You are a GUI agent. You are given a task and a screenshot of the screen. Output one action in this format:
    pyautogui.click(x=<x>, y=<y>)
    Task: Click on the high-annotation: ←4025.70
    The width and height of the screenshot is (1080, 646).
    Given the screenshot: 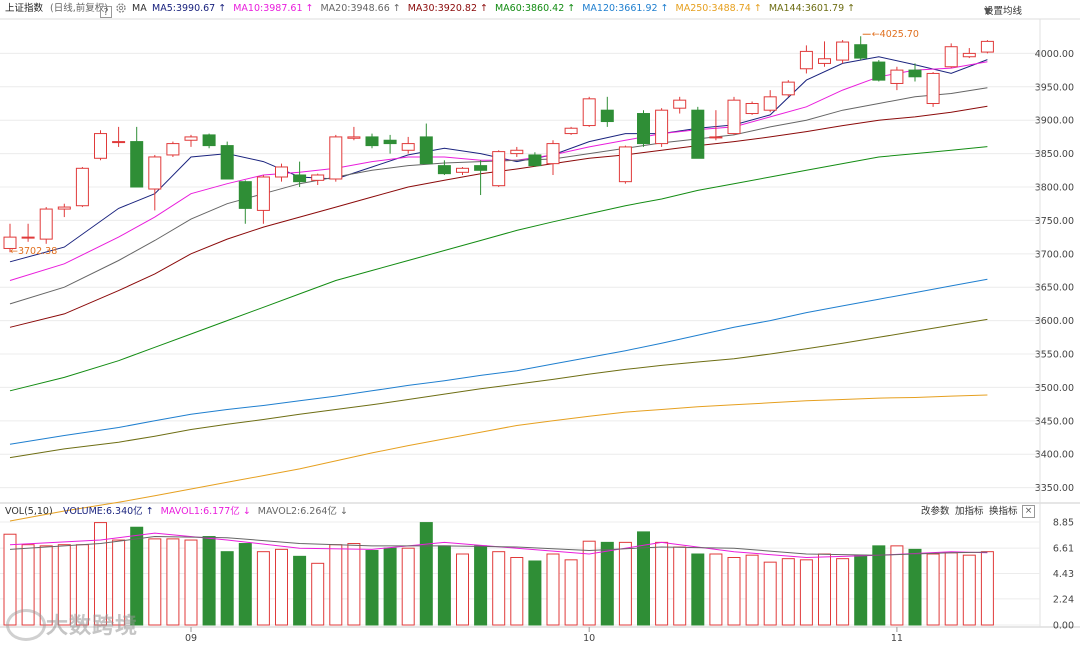 What is the action you would take?
    pyautogui.click(x=895, y=34)
    